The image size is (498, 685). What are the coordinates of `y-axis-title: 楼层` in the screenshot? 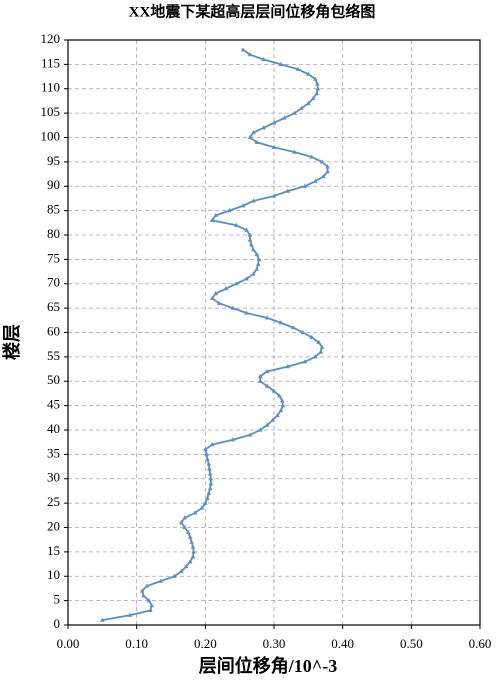 It's located at (11, 342).